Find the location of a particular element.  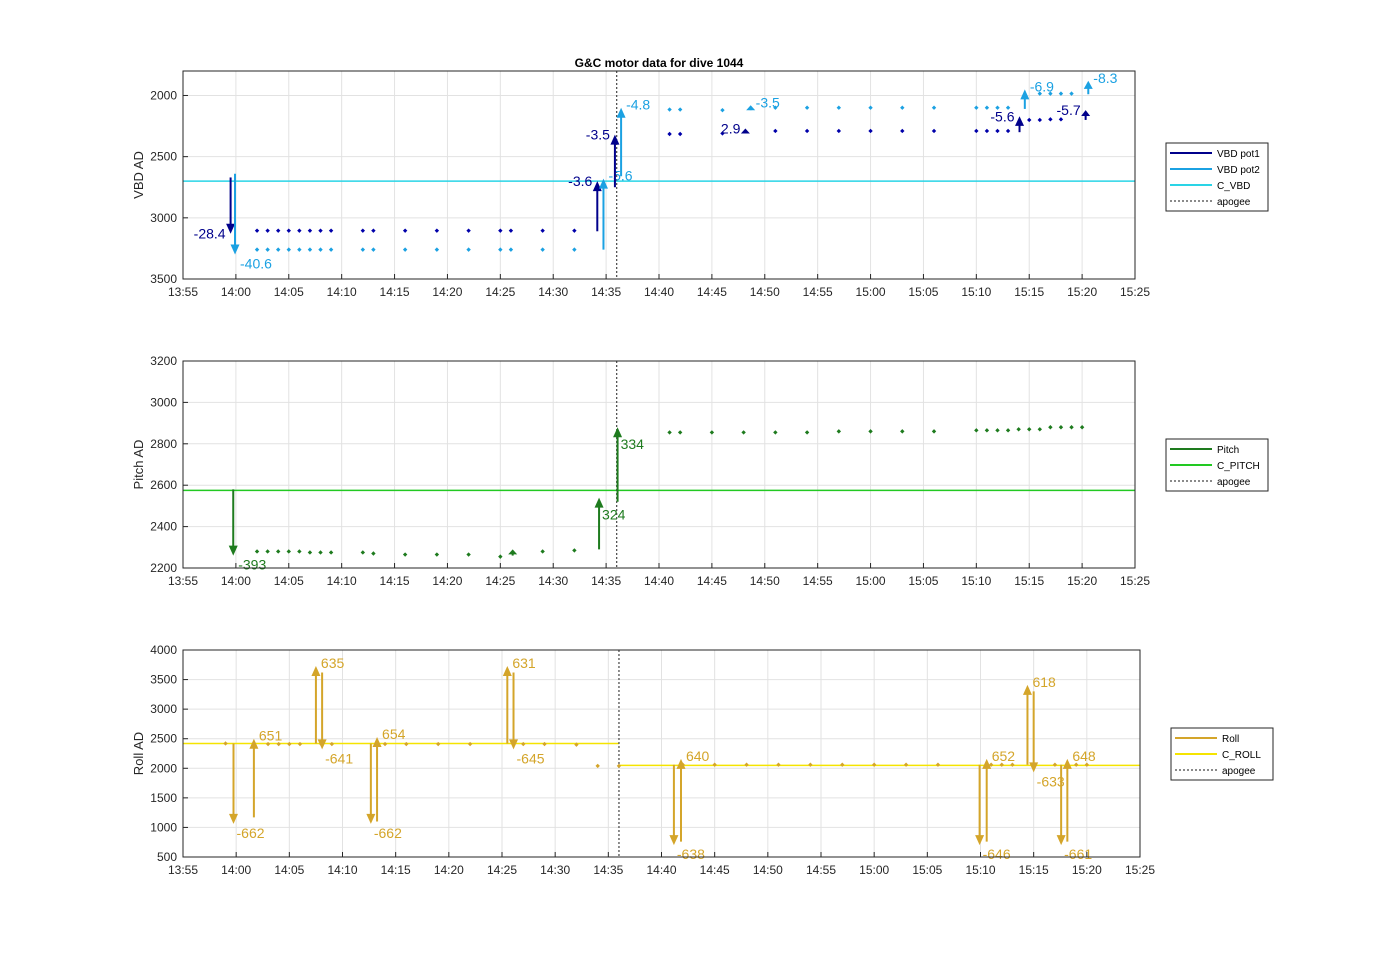

arrow-label: -6.9 is located at coordinates (1042, 86).